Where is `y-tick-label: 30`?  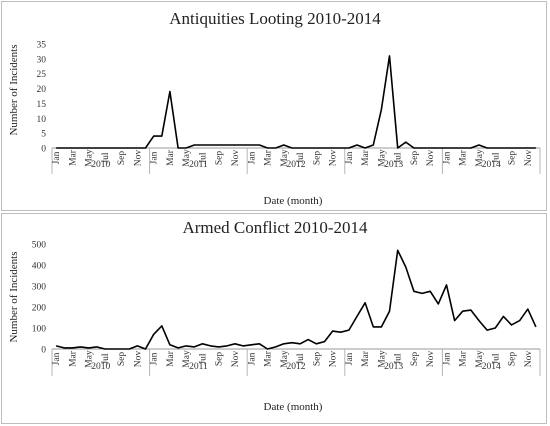 y-tick-label: 30 is located at coordinates (42, 60).